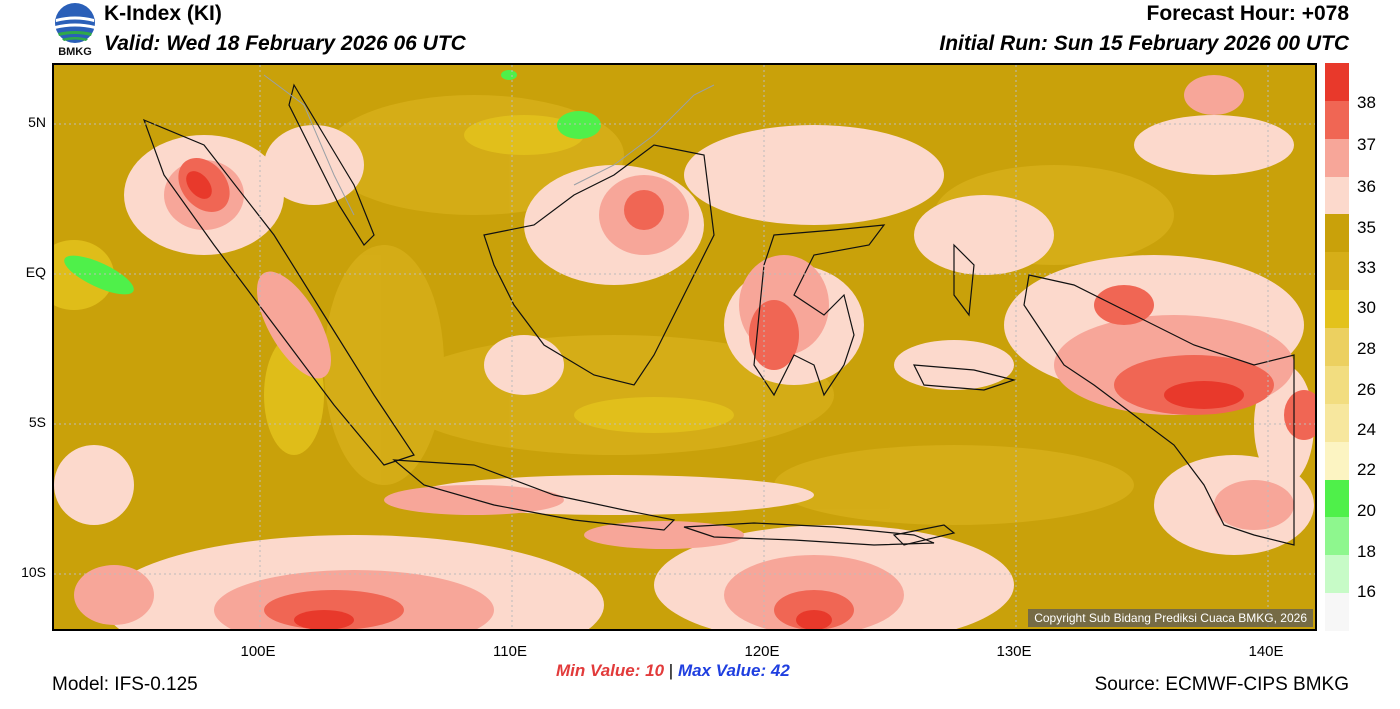  I want to click on lat-label-5s: 5S, so click(37, 422).